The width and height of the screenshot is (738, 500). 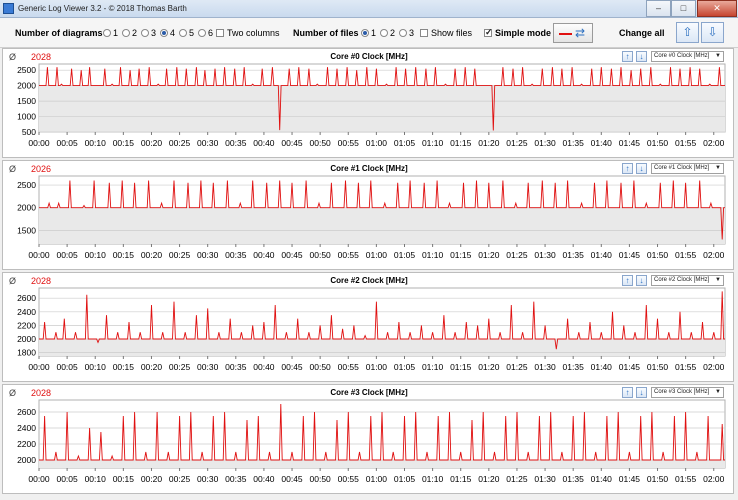 I want to click on files-radio-3: 3, so click(x=406, y=33).